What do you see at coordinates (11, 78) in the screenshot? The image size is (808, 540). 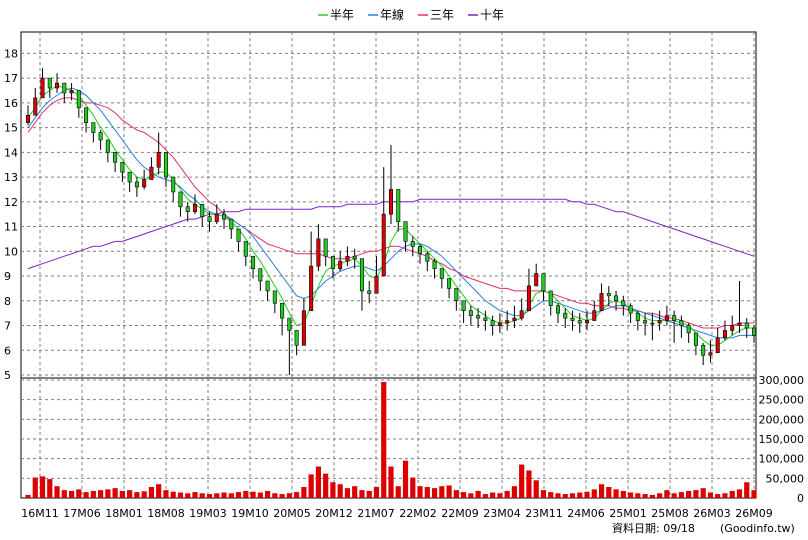 I see `price-tick-label-1: 17` at bounding box center [11, 78].